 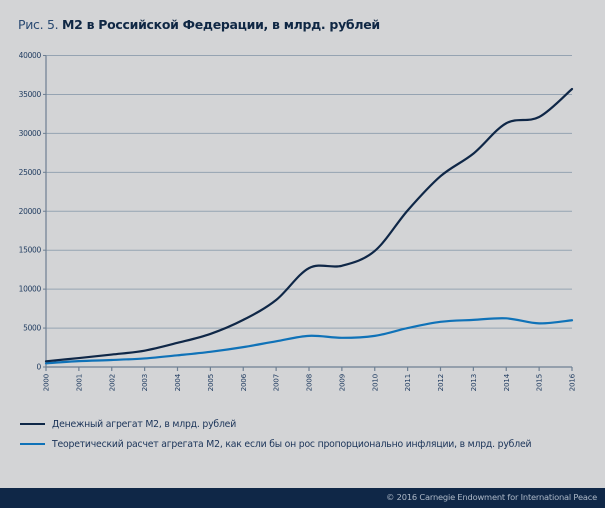 I want to click on x-tick-label: 2011, so click(x=407, y=382).